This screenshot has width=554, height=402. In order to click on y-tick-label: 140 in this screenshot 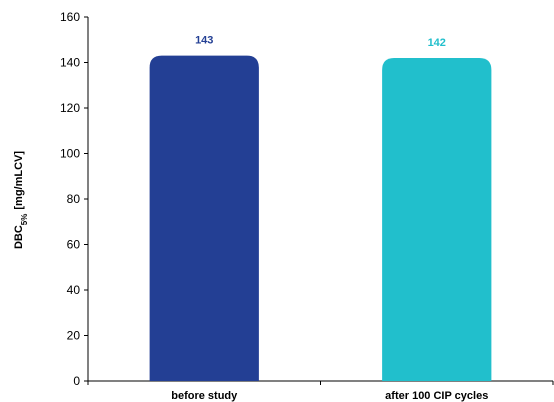, I will do `click(70, 63)`.